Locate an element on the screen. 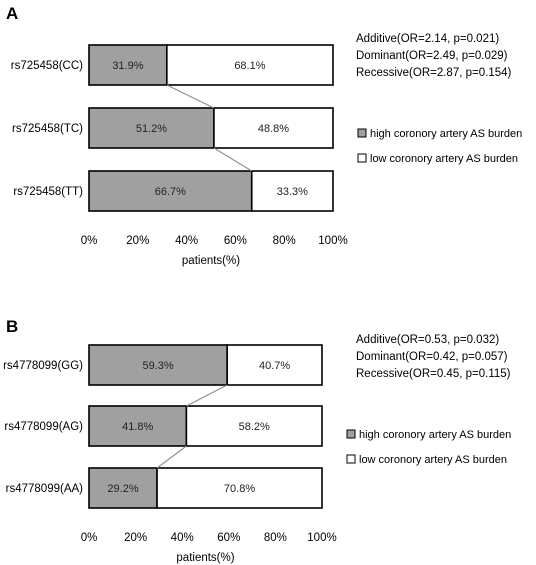  data-label-low: 48.8% is located at coordinates (273, 129).